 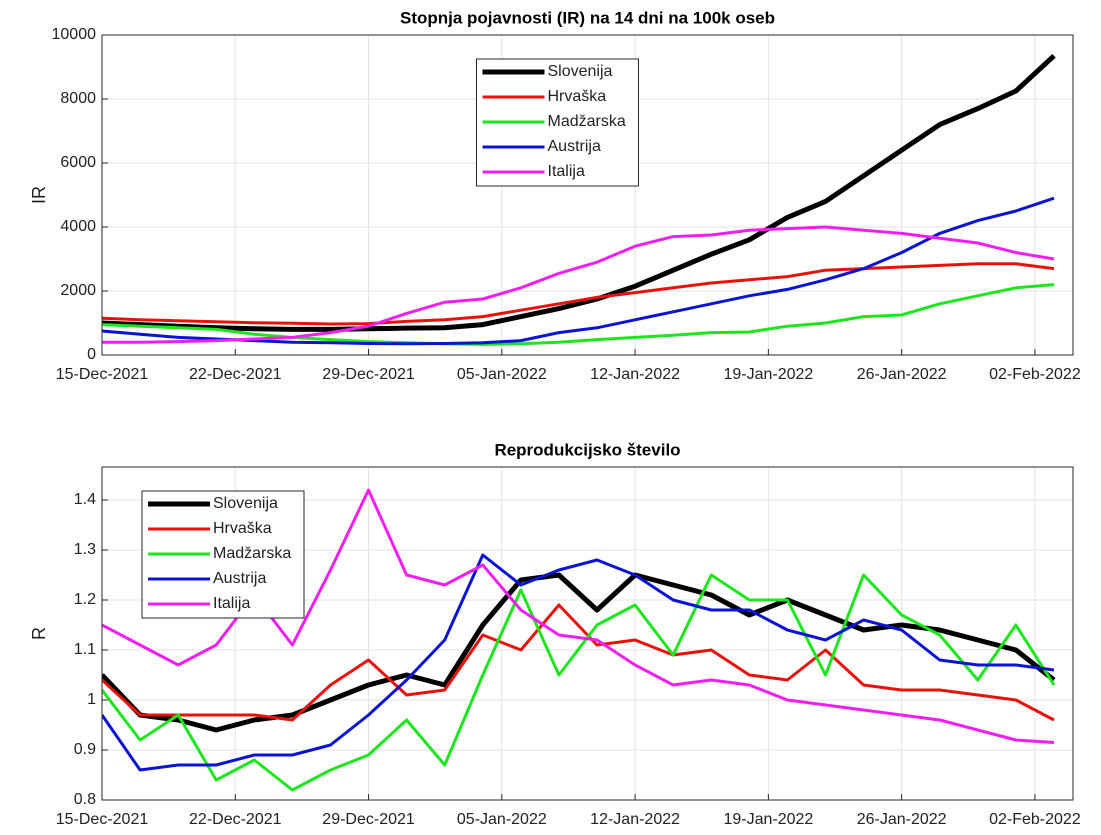 I want to click on y-tick-label: 6000, so click(x=78, y=162).